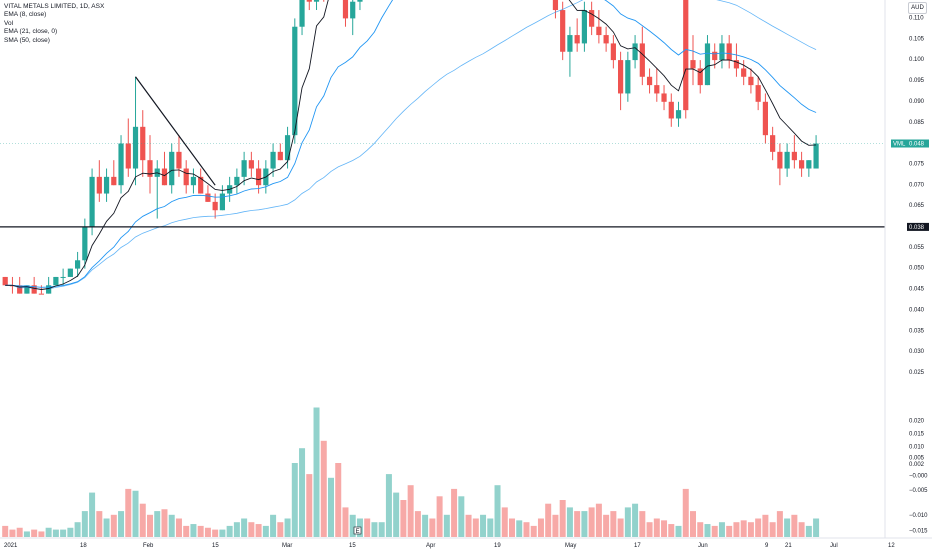 The height and width of the screenshot is (550, 932). Describe the element at coordinates (9, 23) in the screenshot. I see `legend-volume: Vol` at that location.